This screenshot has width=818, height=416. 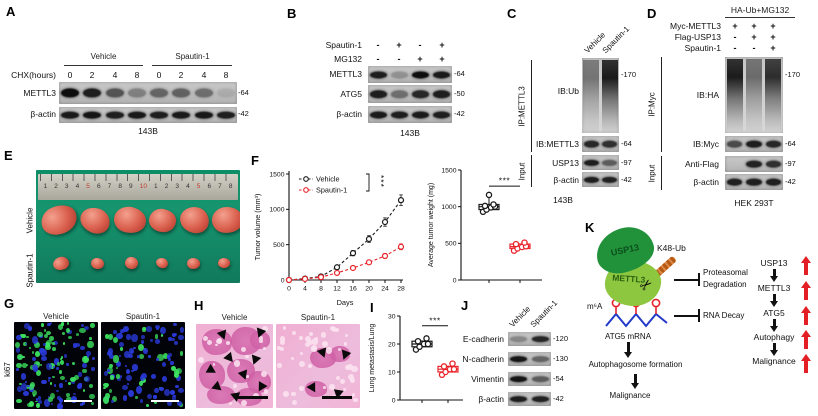 I want to click on arrow-down, so click(x=628, y=350).